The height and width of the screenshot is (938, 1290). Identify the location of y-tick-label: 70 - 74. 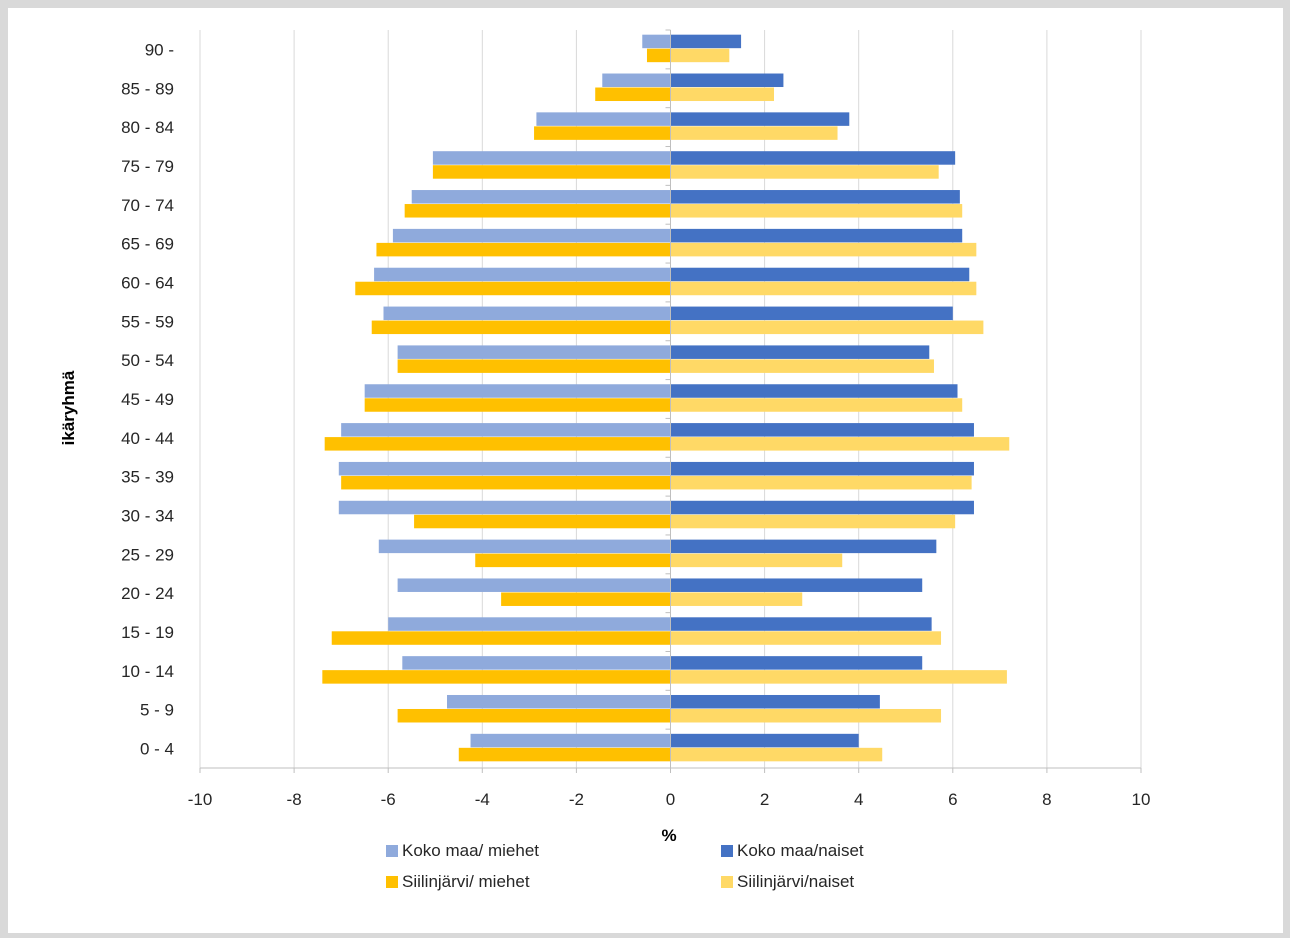
(147, 205).